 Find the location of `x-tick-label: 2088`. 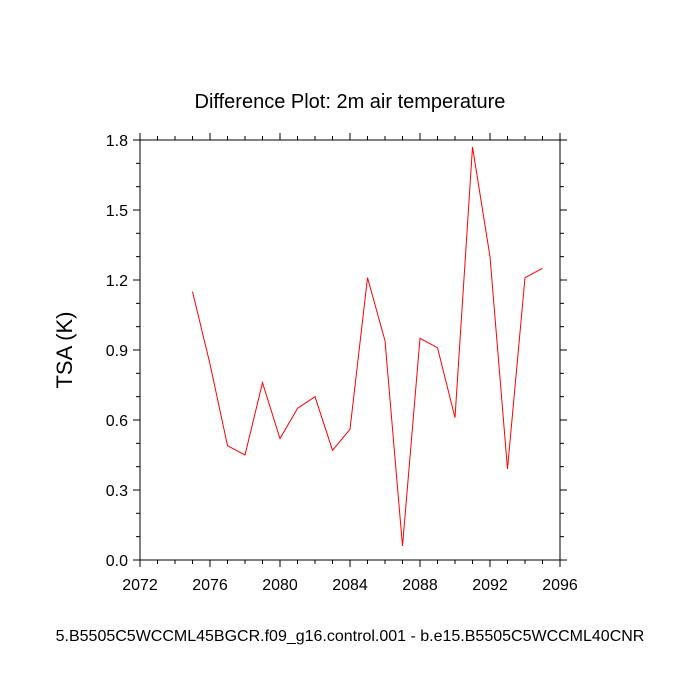

x-tick-label: 2088 is located at coordinates (420, 585).